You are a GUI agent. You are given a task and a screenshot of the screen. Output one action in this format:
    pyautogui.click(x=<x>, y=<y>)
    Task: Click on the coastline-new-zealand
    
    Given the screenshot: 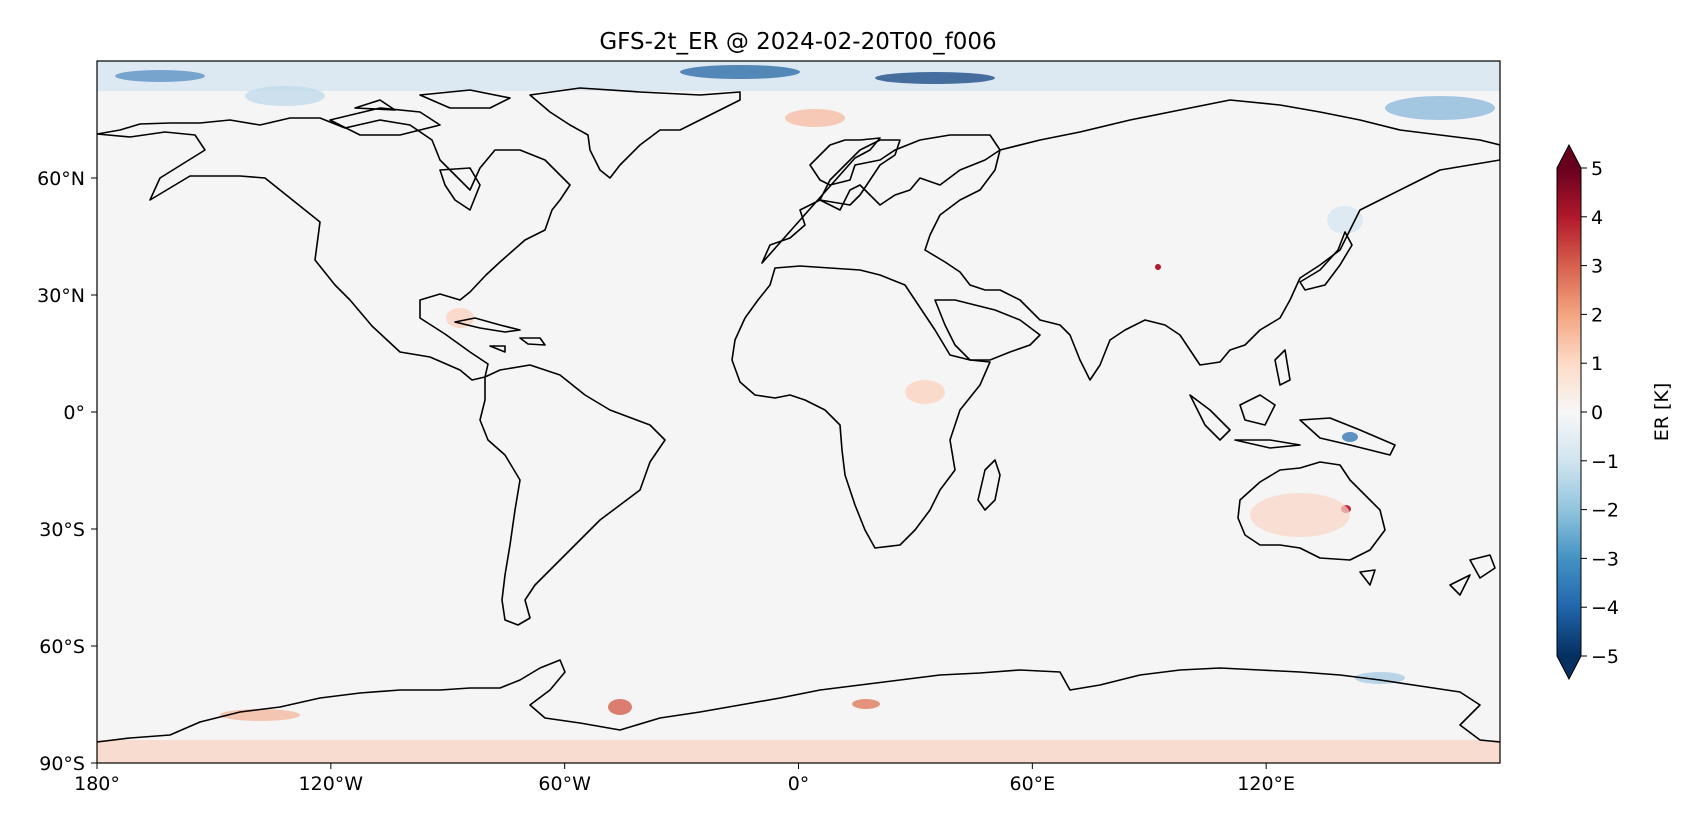 What is the action you would take?
    pyautogui.click(x=1472, y=575)
    